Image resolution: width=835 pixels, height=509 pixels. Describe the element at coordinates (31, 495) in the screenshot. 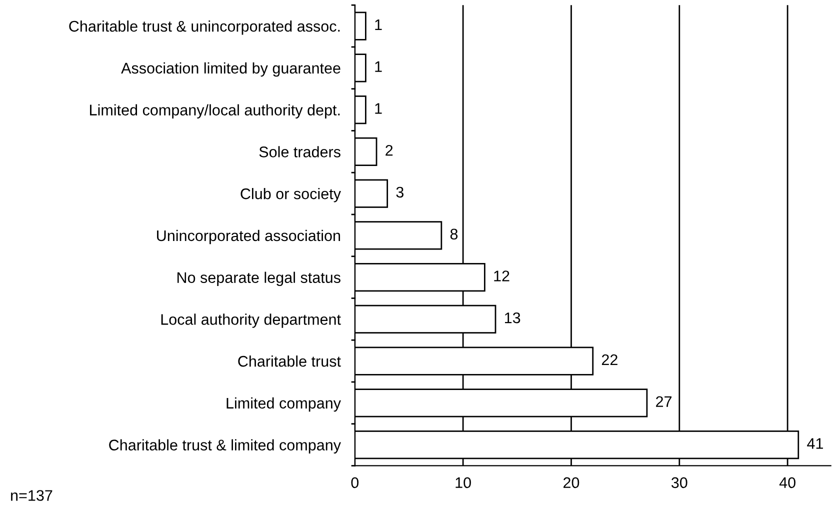

I see `text: n=137` at that location.